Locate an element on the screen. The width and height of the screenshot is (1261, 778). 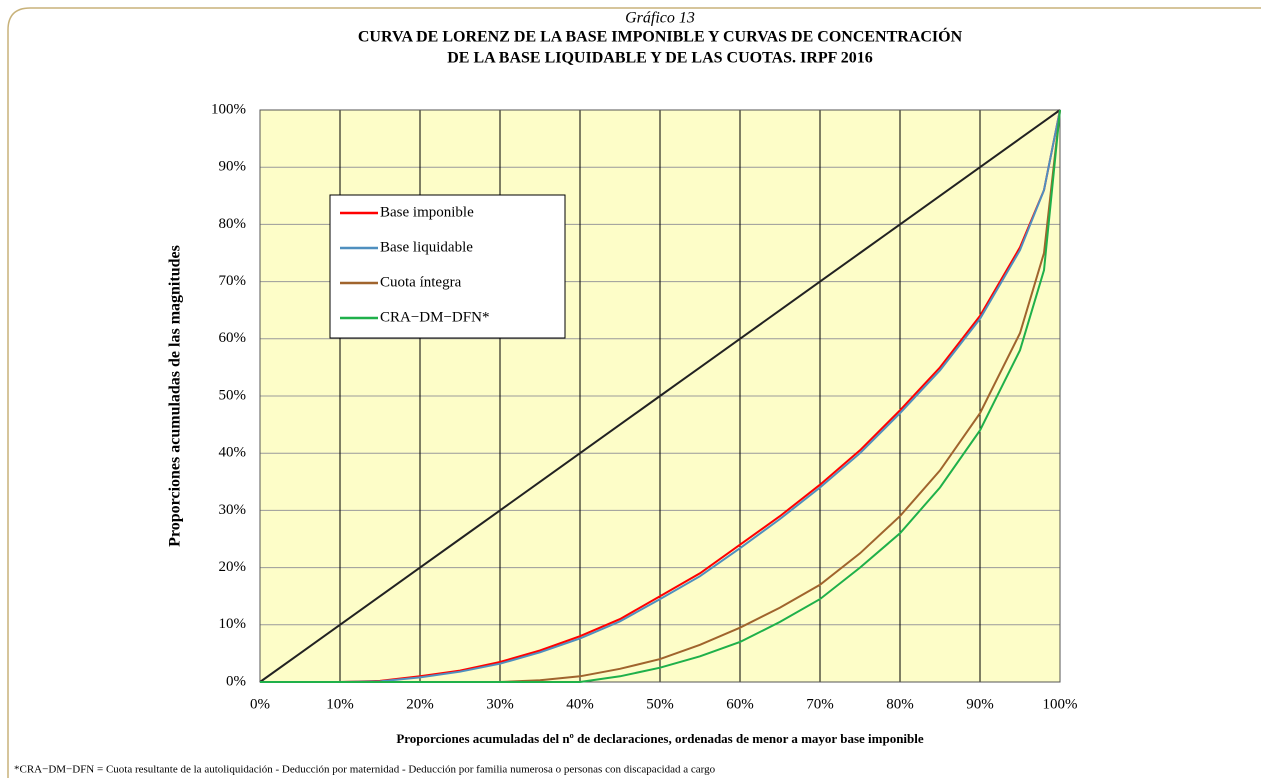
legend-label: Base liquidable is located at coordinates (426, 247).